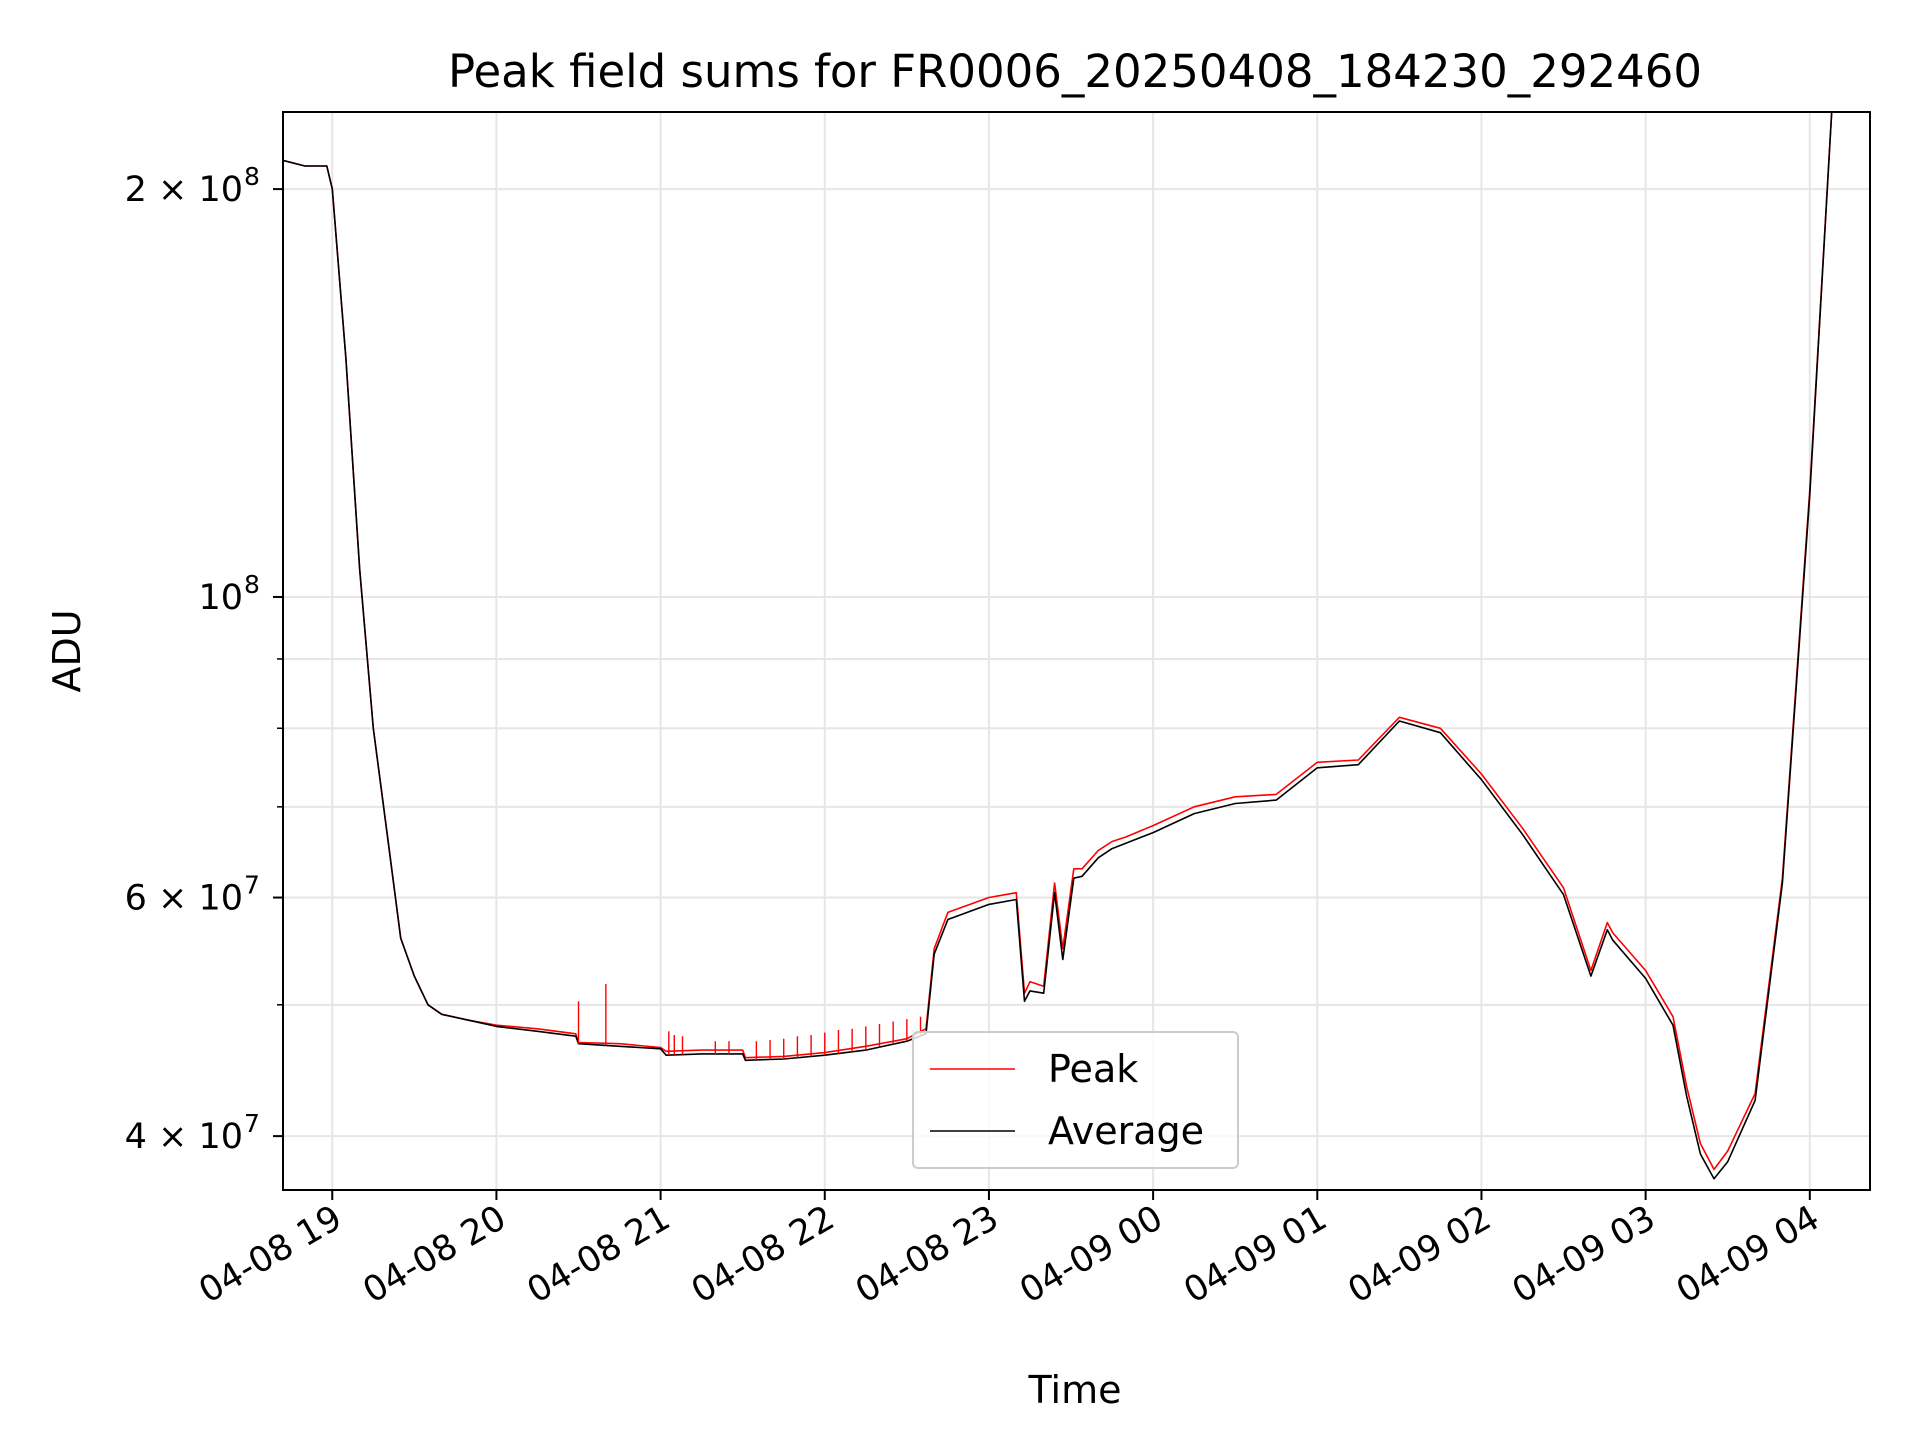 The image size is (1920, 1440). I want to click on y-tick-label: 2 × 10, so click(184, 190).